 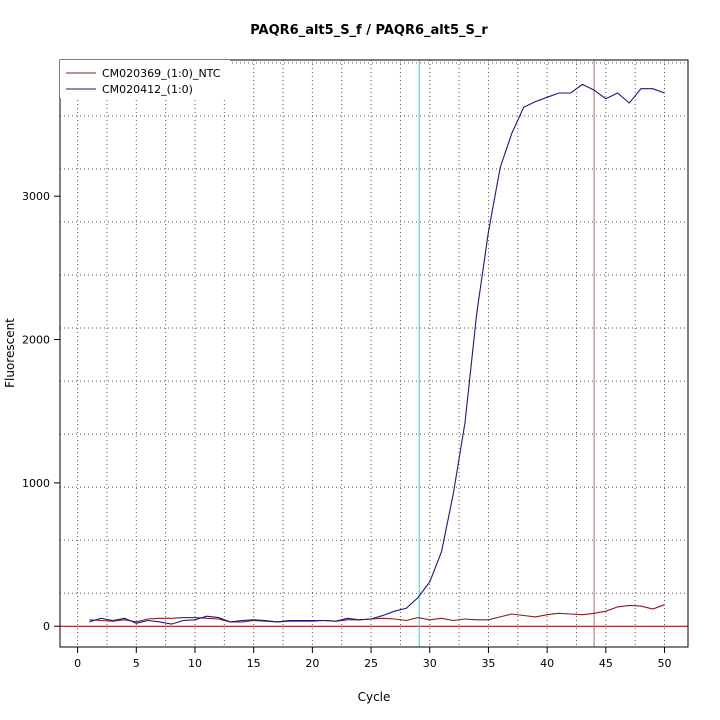 What do you see at coordinates (195, 663) in the screenshot?
I see `x-tick-label-2: 10` at bounding box center [195, 663].